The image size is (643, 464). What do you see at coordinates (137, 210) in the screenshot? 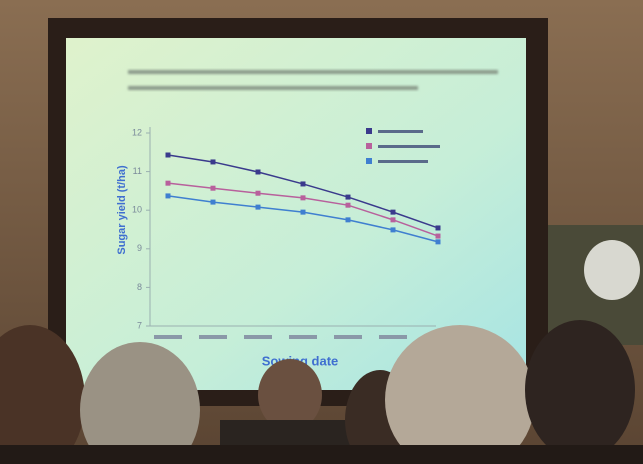
I see `y-tick-label: 10` at bounding box center [137, 210].